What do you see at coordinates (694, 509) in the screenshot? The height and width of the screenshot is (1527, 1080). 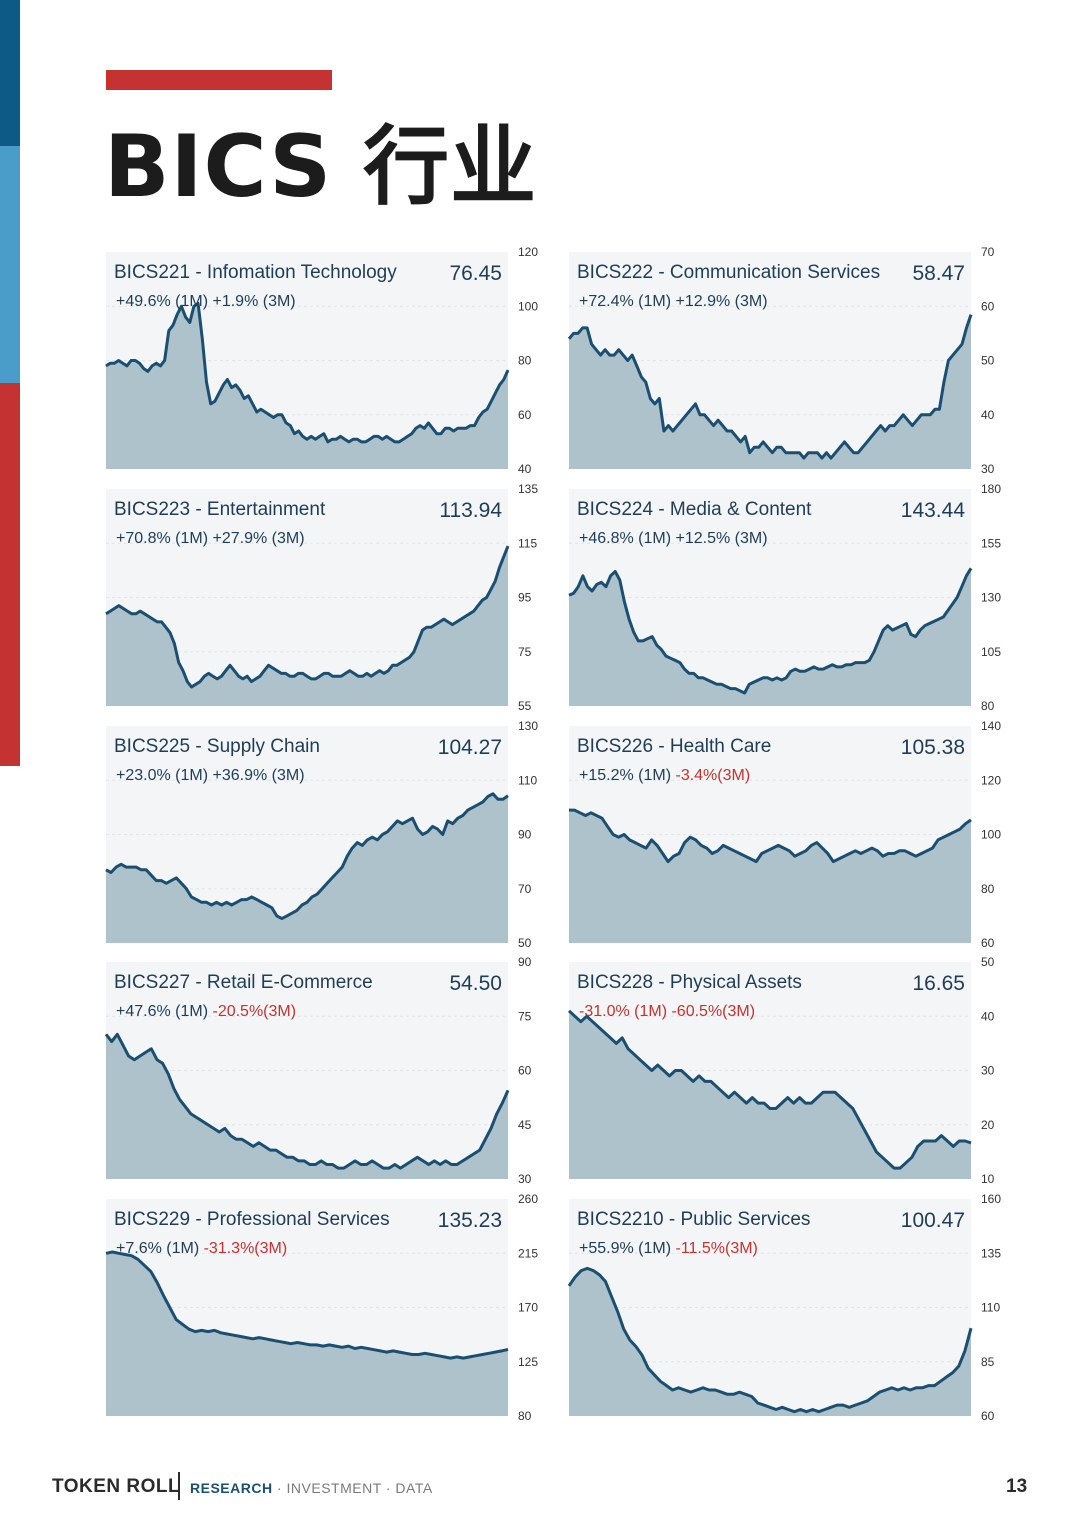 I see `chart-title: BICS224 - Media & Content` at bounding box center [694, 509].